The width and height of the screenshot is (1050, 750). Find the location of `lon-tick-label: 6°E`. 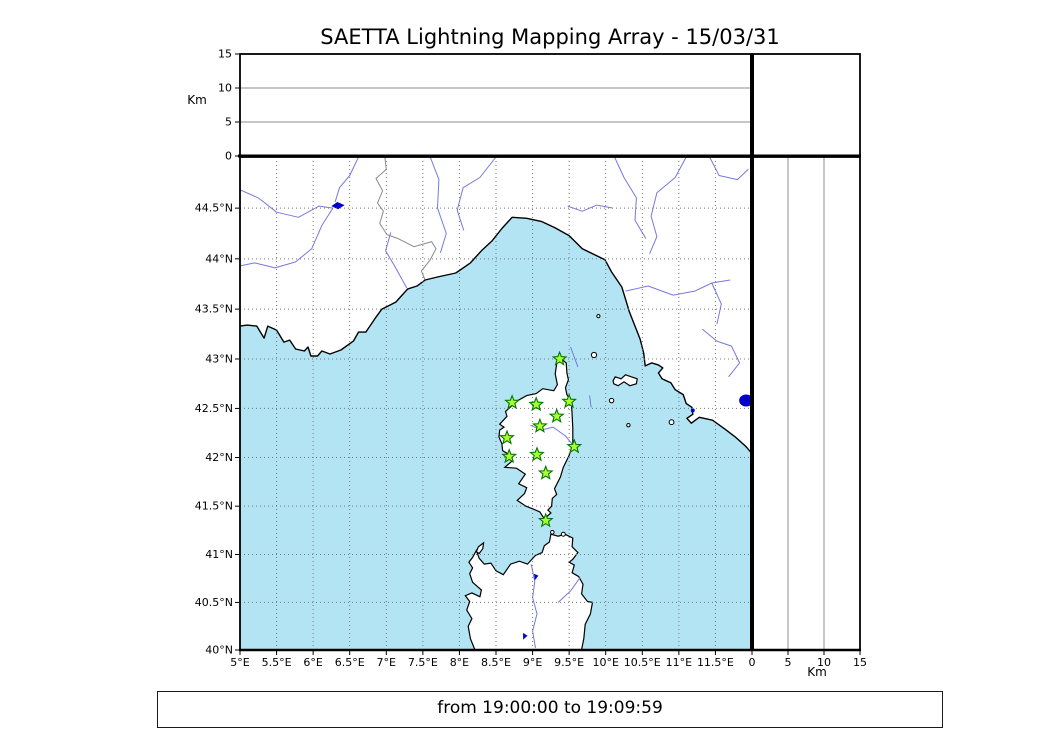

lon-tick-label: 6°E is located at coordinates (312, 662).